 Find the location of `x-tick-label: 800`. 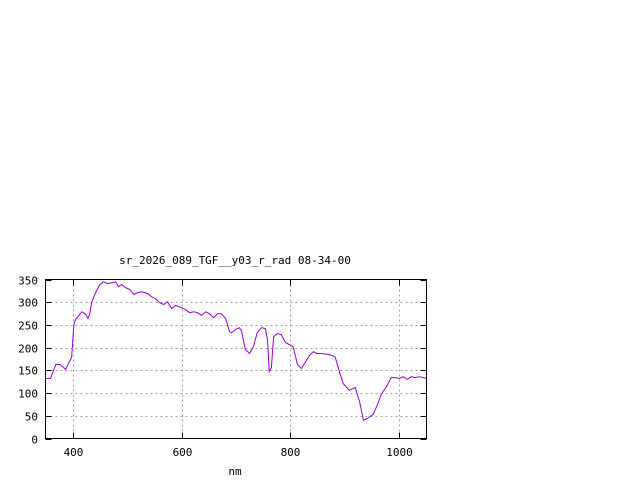

x-tick-label: 800 is located at coordinates (291, 452).